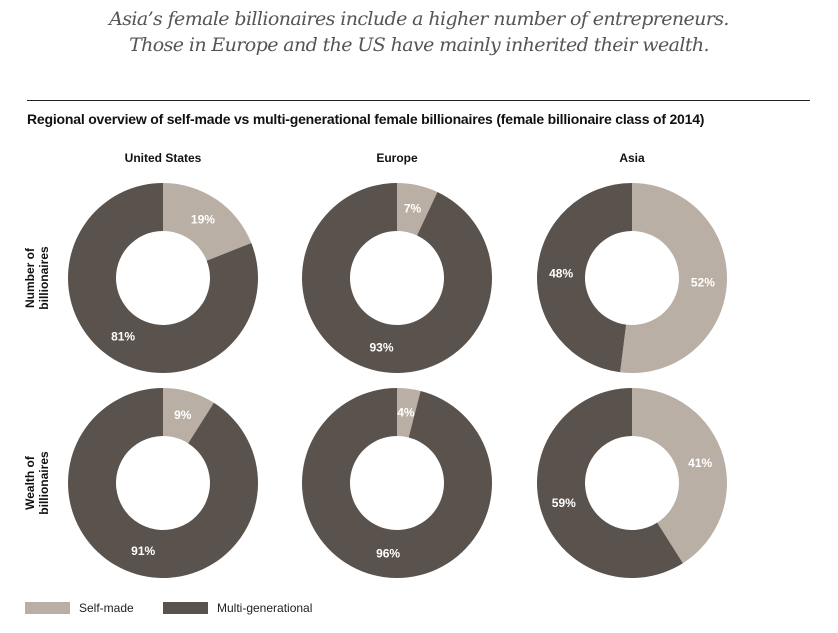 The image size is (838, 633). Describe the element at coordinates (397, 158) in the screenshot. I see `column-header-europe: Europe` at that location.